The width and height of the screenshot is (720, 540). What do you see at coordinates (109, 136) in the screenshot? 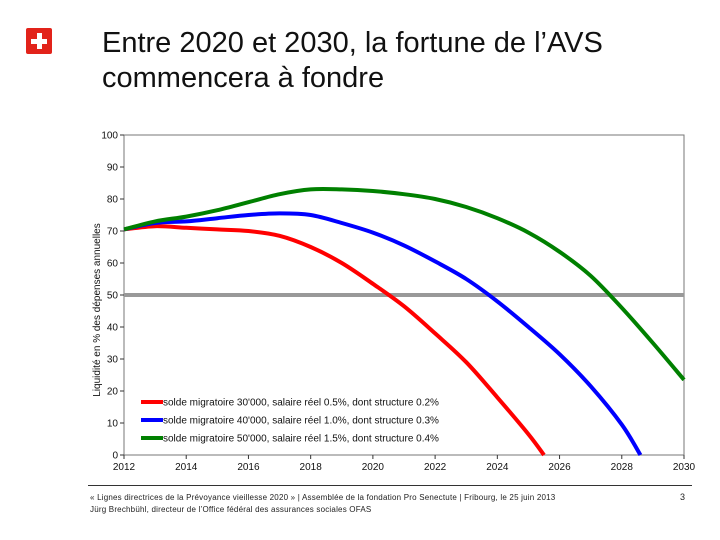
I see `y-tick-label: 100` at bounding box center [109, 136].